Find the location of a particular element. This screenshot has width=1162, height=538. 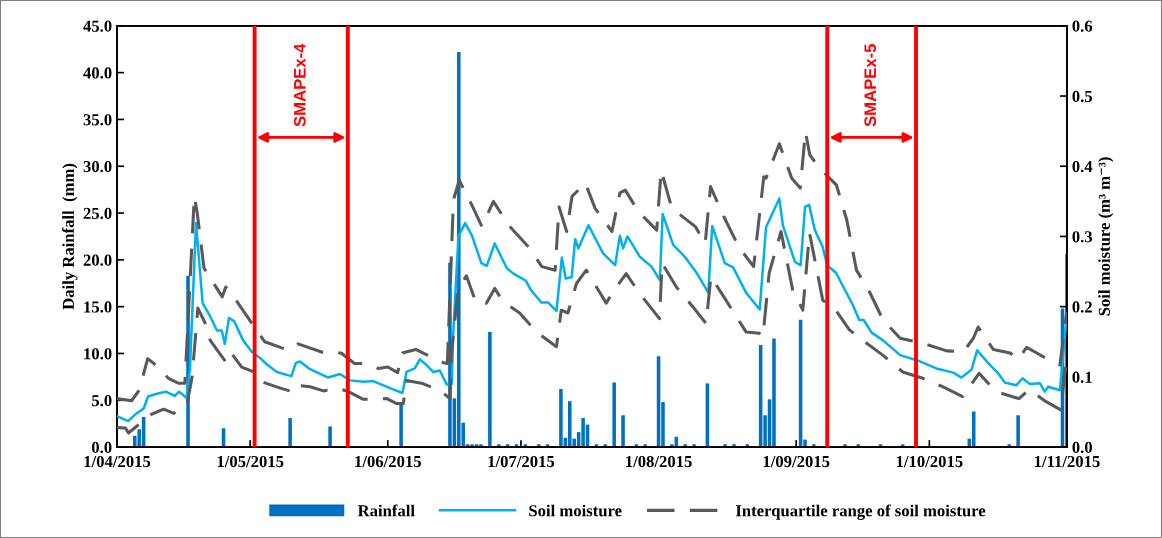

x-tick-label: 1/11/2015 is located at coordinates (1067, 461).